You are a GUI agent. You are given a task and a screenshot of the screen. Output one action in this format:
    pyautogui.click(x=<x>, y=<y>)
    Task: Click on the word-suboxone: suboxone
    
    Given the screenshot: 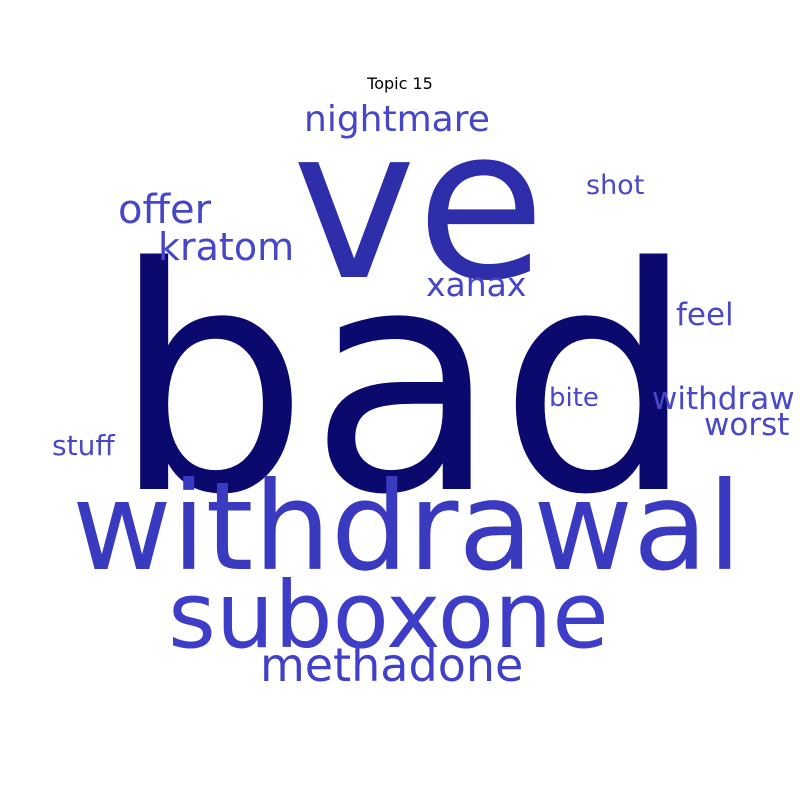 What is the action you would take?
    pyautogui.click(x=388, y=615)
    